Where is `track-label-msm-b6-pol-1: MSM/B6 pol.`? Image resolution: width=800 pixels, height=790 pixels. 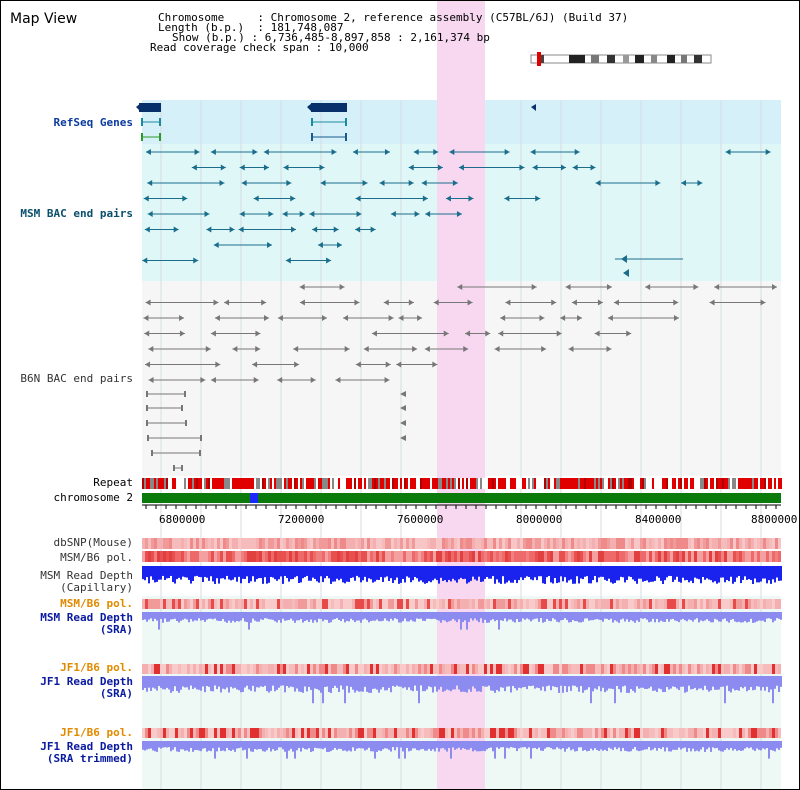
track-label-msm-b6-pol-1: MSM/B6 pol. is located at coordinates (96, 557).